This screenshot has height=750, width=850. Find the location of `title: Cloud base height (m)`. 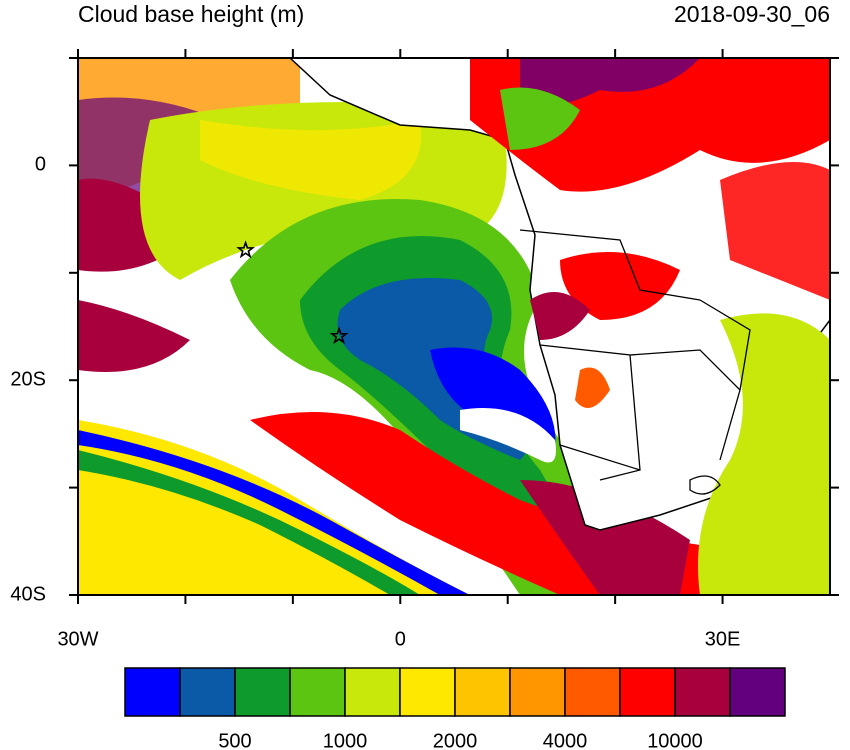

title: Cloud base height (m) is located at coordinates (191, 14).